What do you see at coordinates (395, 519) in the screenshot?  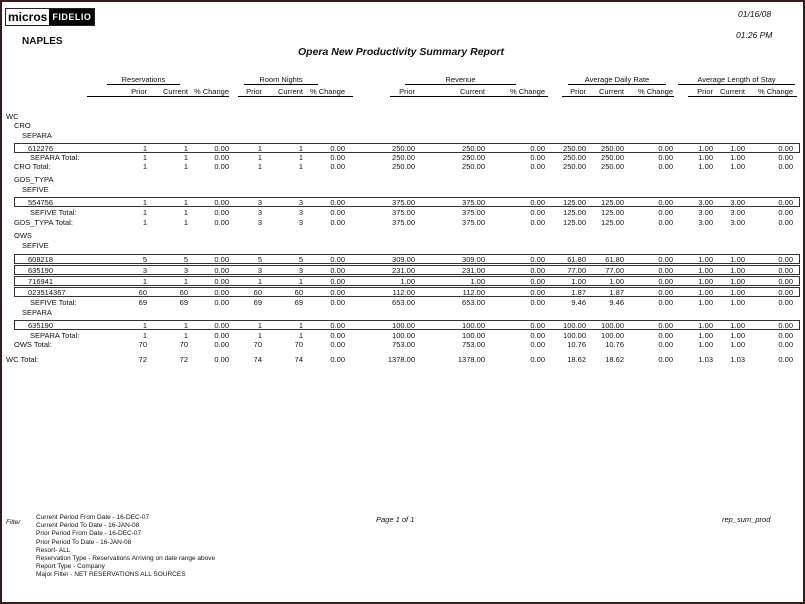 I see `page-number: Page 1 of 1` at bounding box center [395, 519].